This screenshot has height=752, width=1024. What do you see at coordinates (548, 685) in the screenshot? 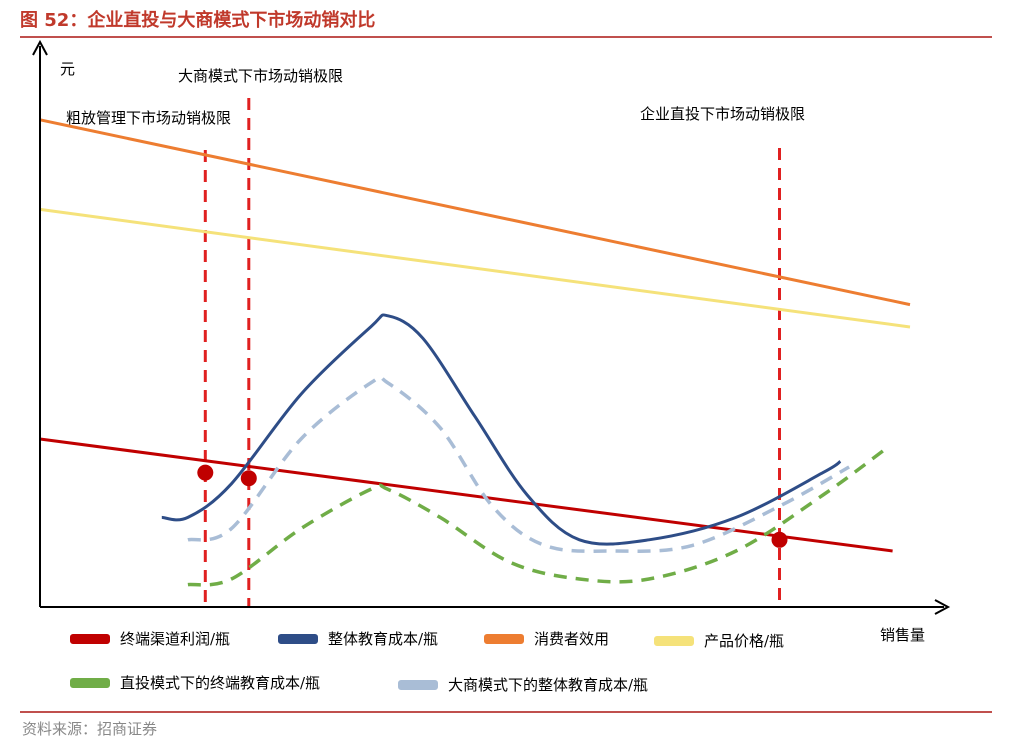
I see `legend-label: 大商模式下的整体教育成本/瓶` at bounding box center [548, 685].